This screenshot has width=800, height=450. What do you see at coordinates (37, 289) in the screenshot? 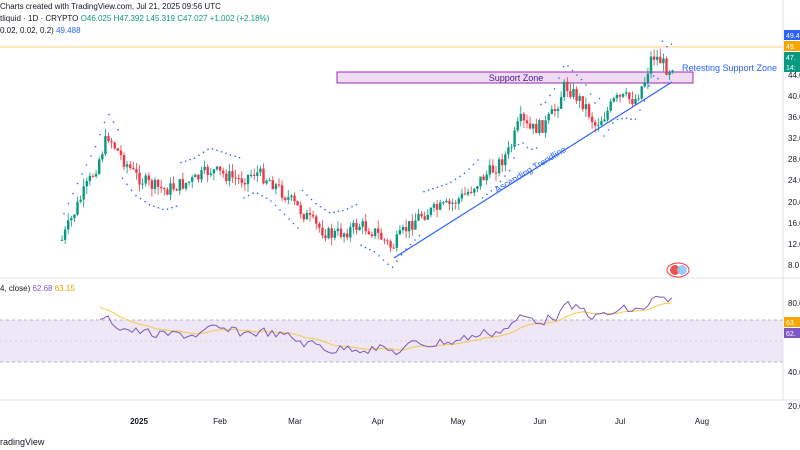
I see `rsi-header-row: 4, close) 62.68 63.15` at bounding box center [37, 289].